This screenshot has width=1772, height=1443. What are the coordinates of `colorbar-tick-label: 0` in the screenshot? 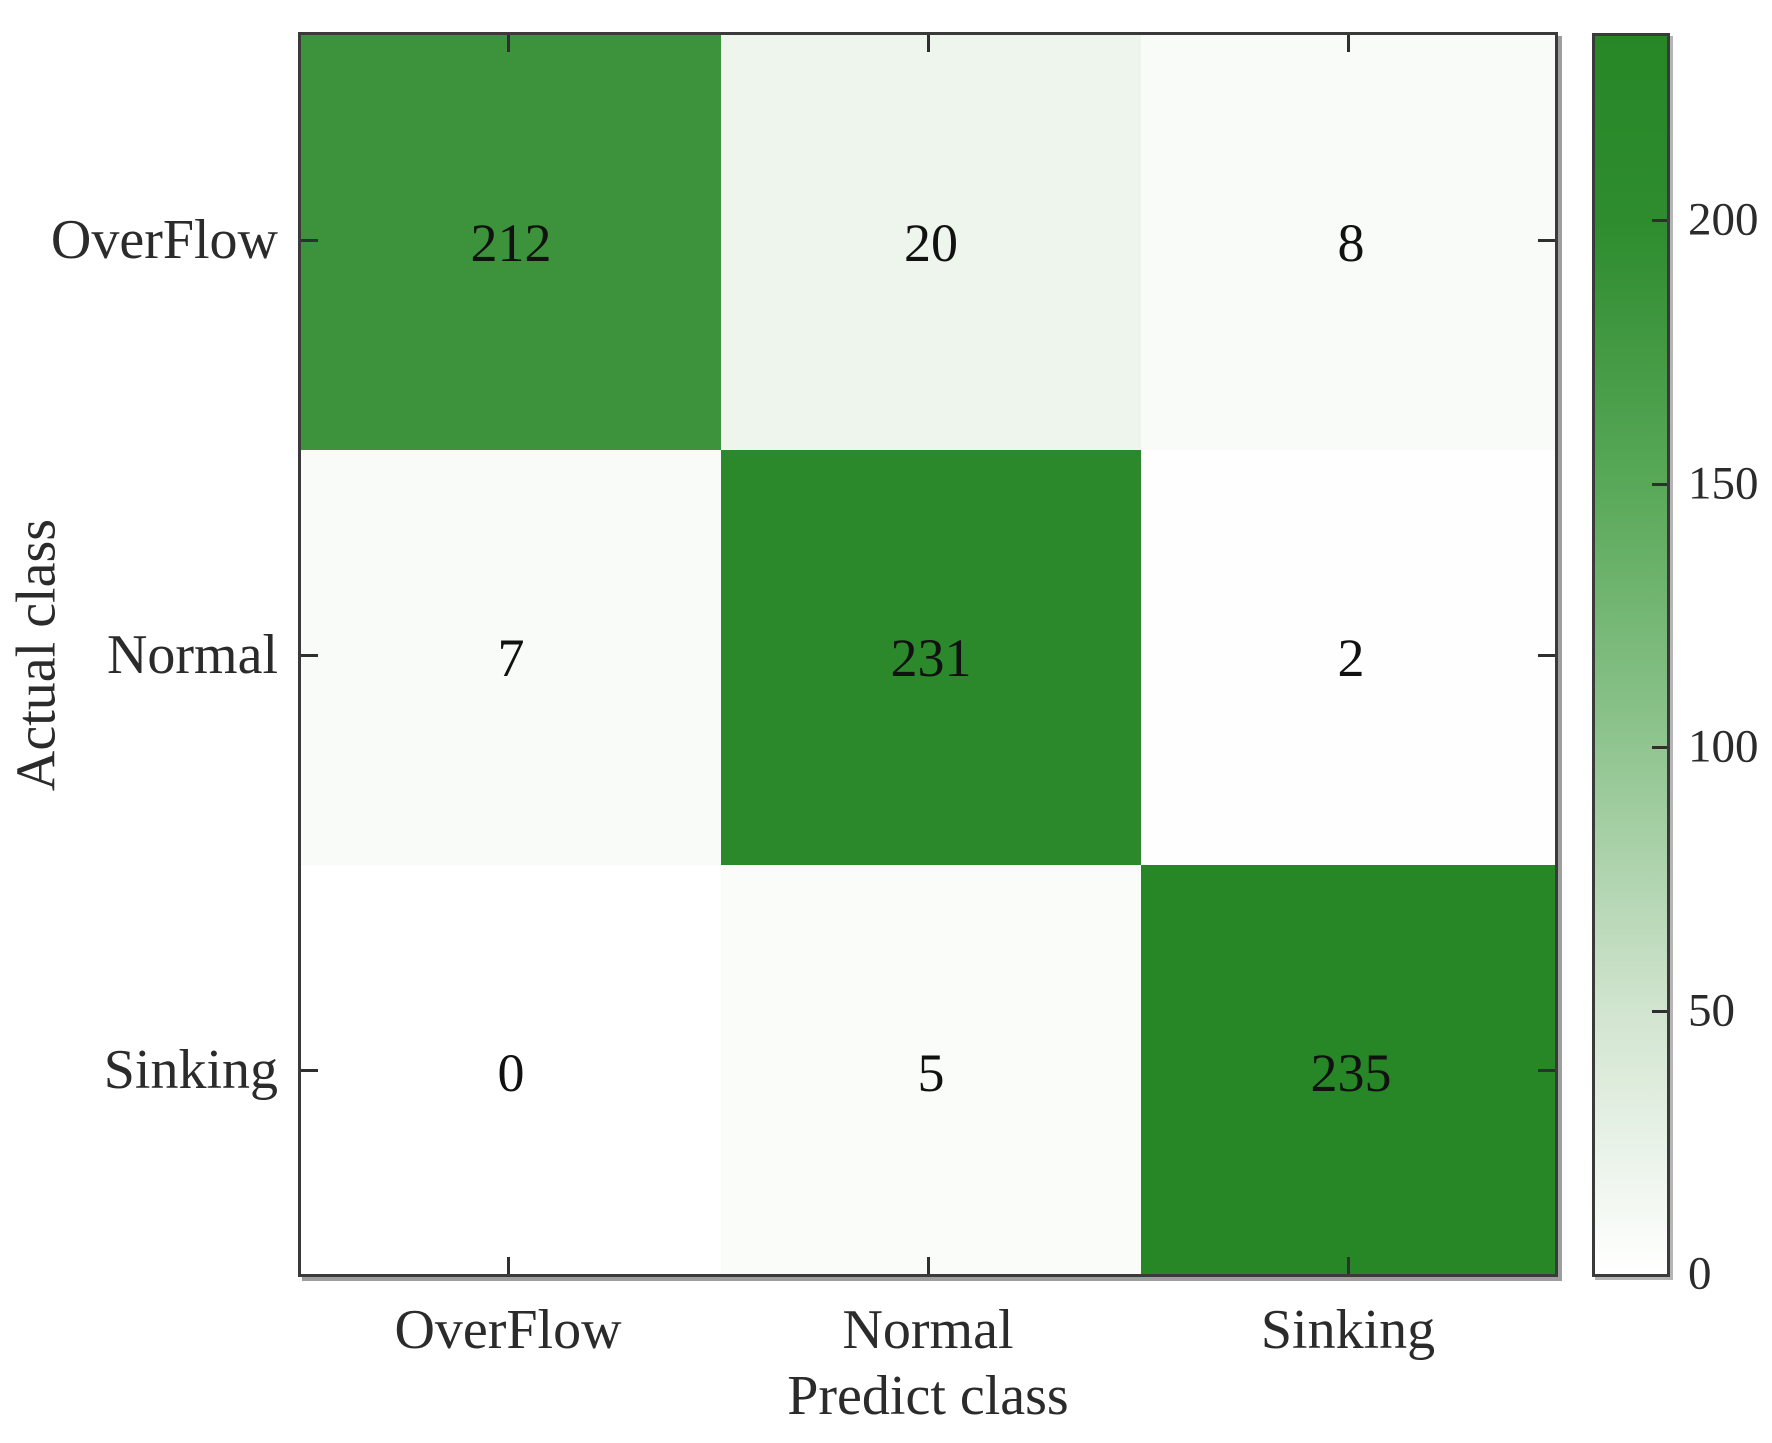 It's located at (1700, 1273).